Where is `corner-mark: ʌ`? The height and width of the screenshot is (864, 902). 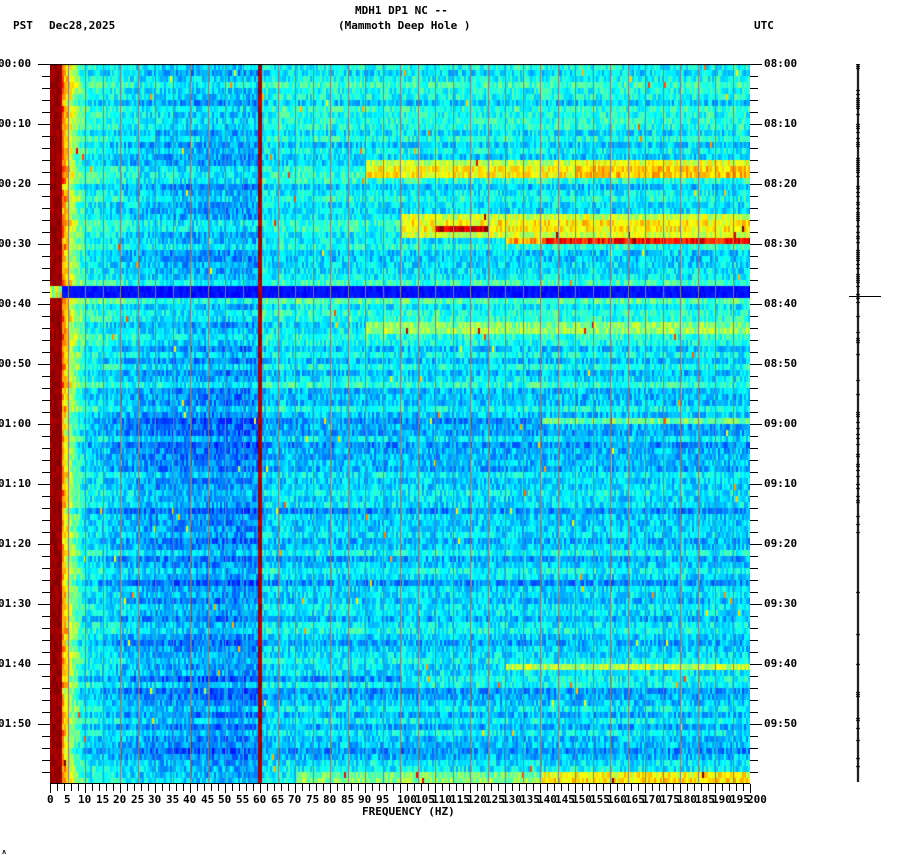
corner-mark: ʌ is located at coordinates (4, 852).